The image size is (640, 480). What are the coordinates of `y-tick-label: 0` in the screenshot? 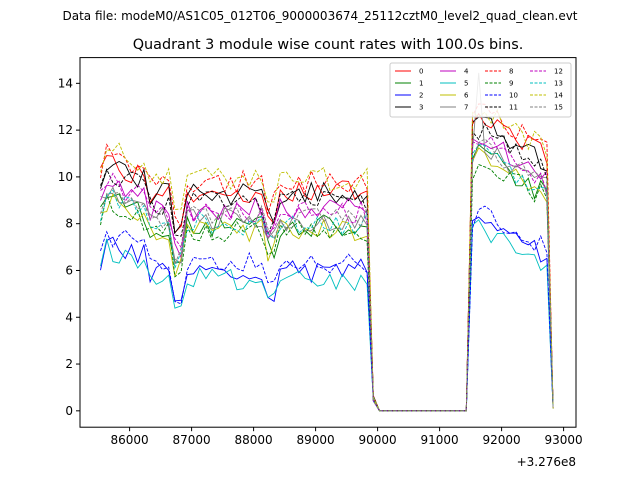 It's located at (69, 411).